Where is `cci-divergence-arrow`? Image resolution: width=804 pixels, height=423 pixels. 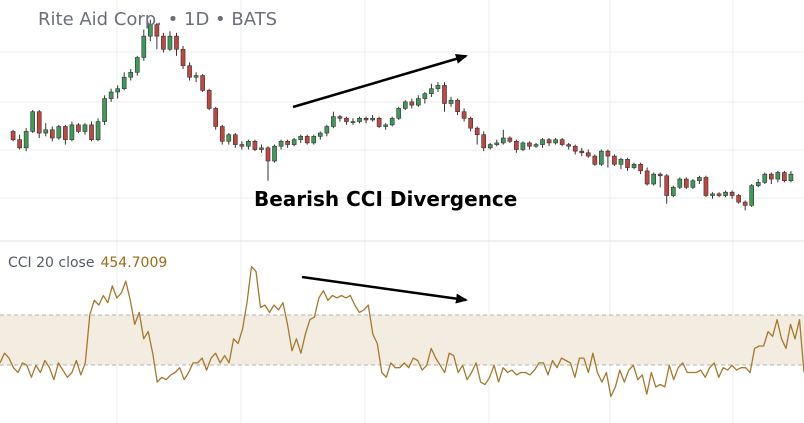 cci-divergence-arrow is located at coordinates (384, 289).